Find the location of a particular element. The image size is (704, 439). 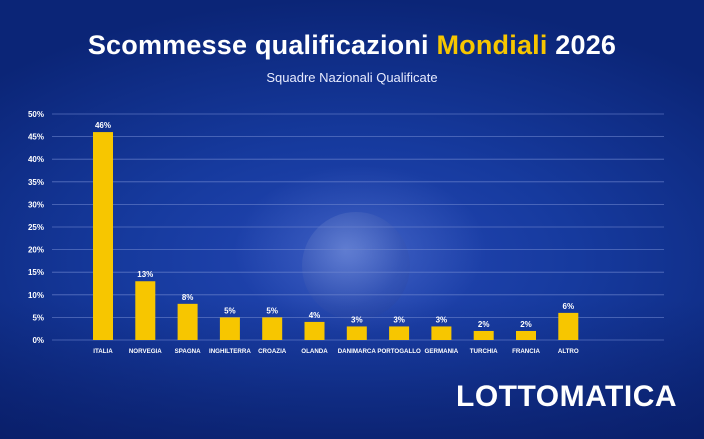

x-tick-label: SPAGNA is located at coordinates (188, 351).